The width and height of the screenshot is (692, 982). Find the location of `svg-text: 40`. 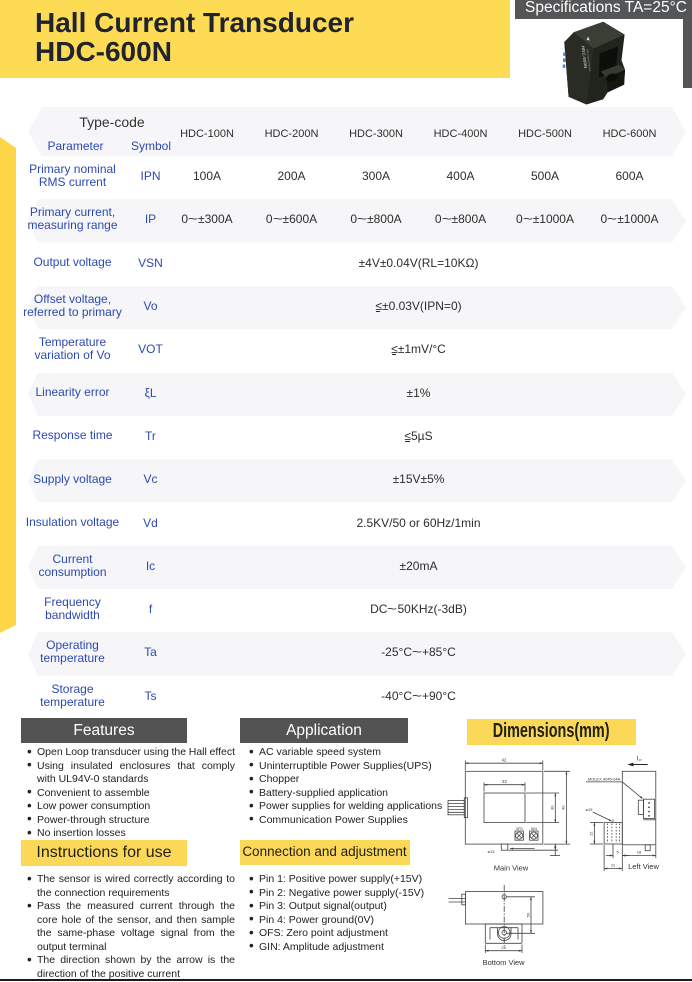

svg-text: 40 is located at coordinates (563, 807).